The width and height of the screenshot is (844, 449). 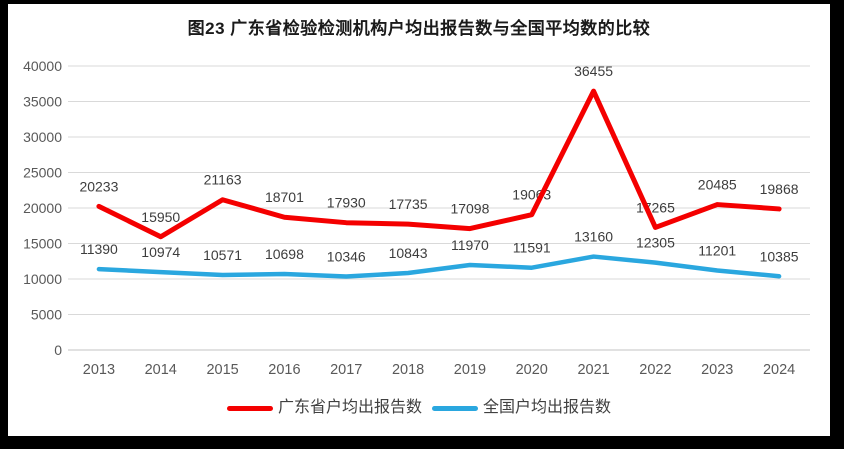 What do you see at coordinates (717, 250) in the screenshot?
I see `data-label-national: 11201` at bounding box center [717, 250].